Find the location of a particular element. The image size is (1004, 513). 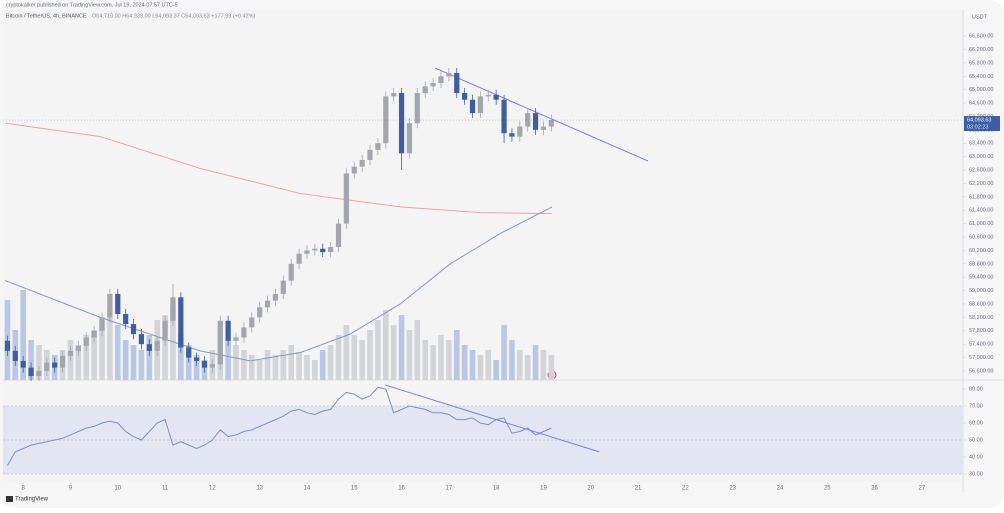

x-tick-label: 19 is located at coordinates (543, 489).